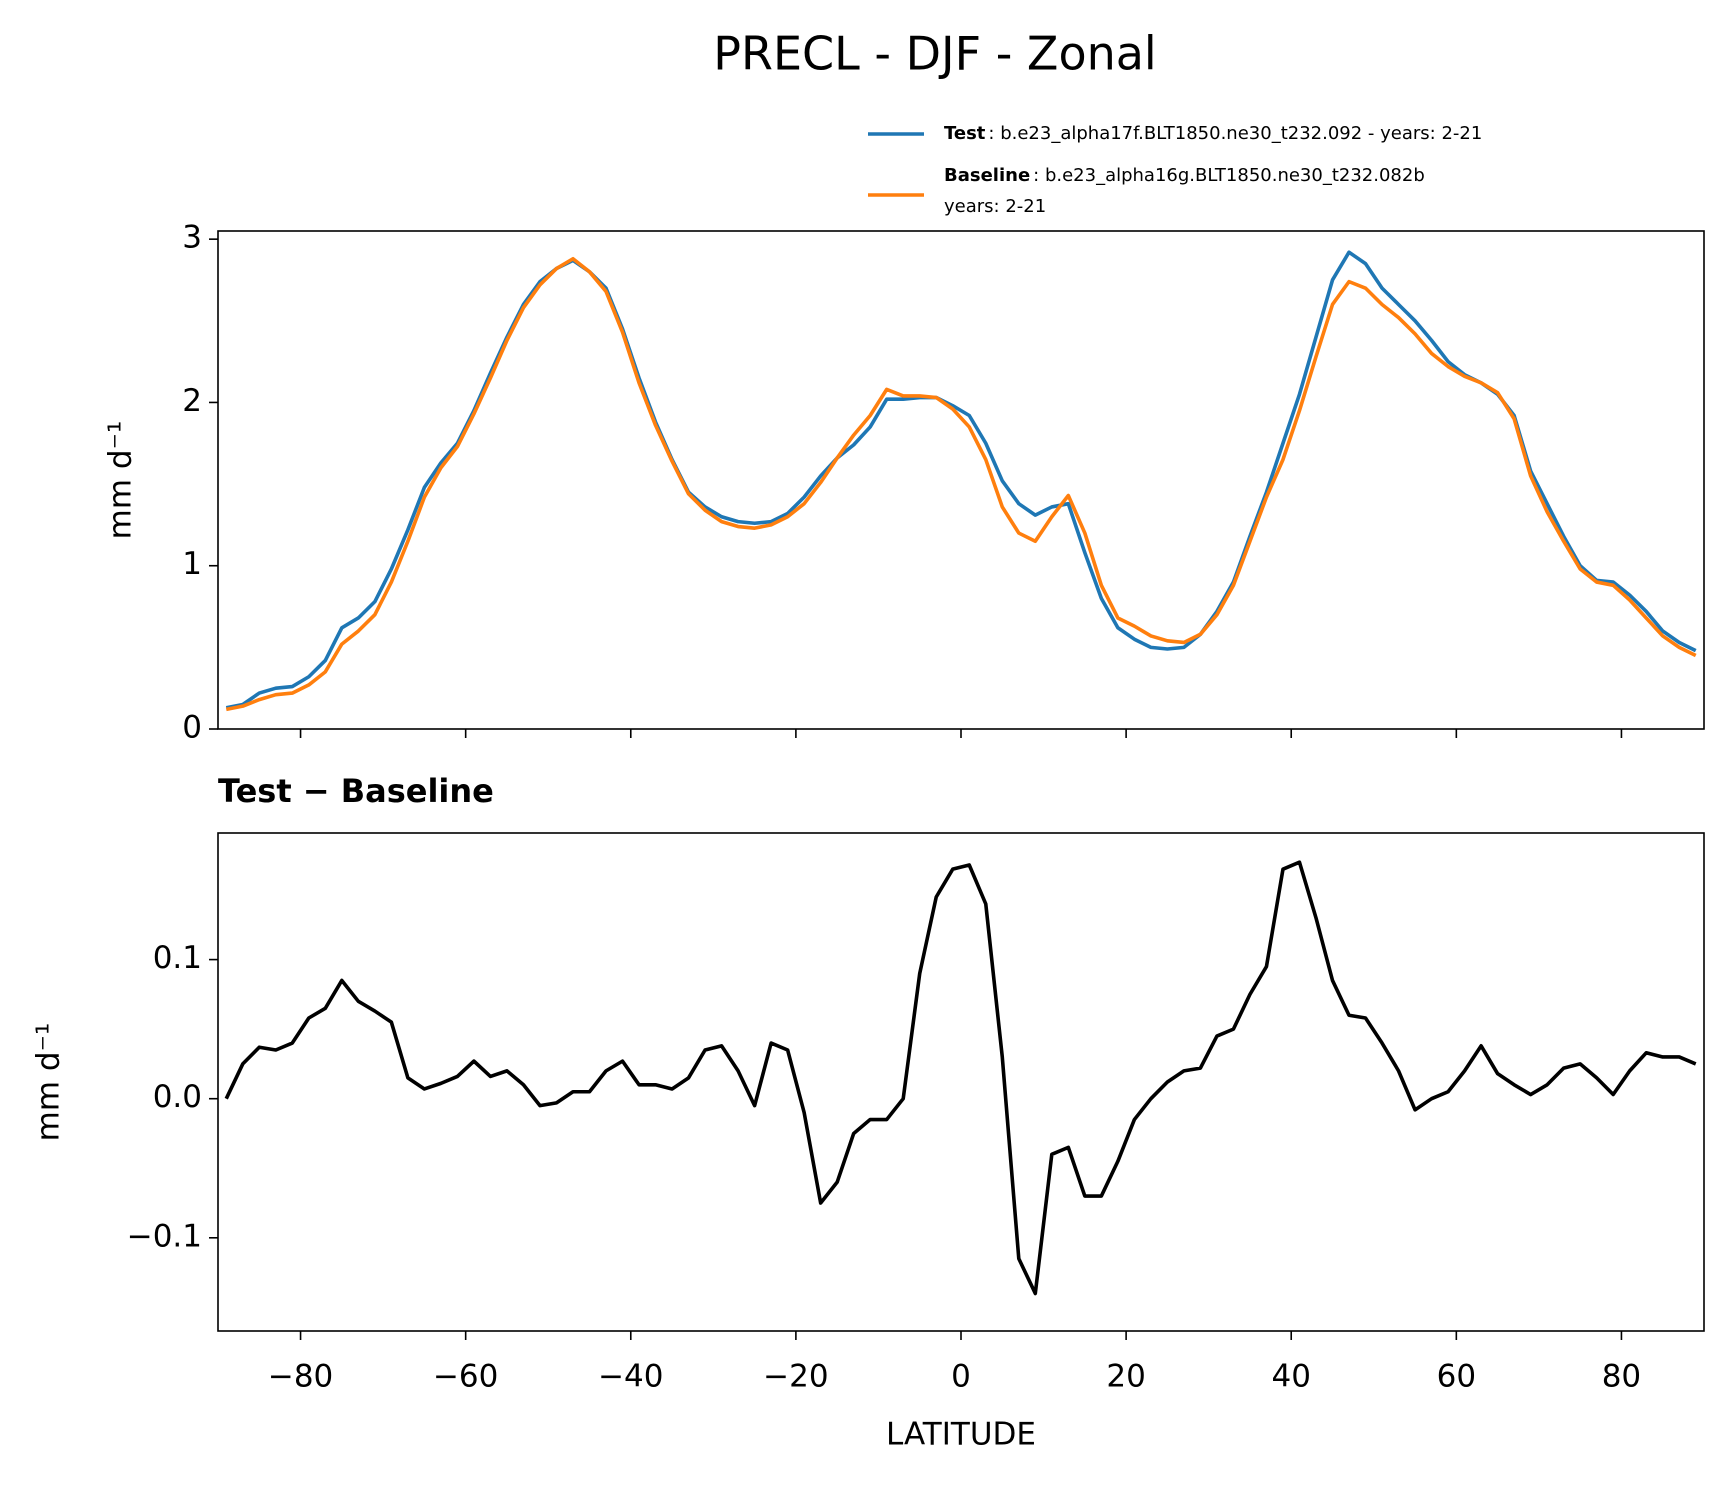 This screenshot has width=1735, height=1496. Describe the element at coordinates (630, 1377) in the screenshot. I see `x-tick-label: −40` at that location.